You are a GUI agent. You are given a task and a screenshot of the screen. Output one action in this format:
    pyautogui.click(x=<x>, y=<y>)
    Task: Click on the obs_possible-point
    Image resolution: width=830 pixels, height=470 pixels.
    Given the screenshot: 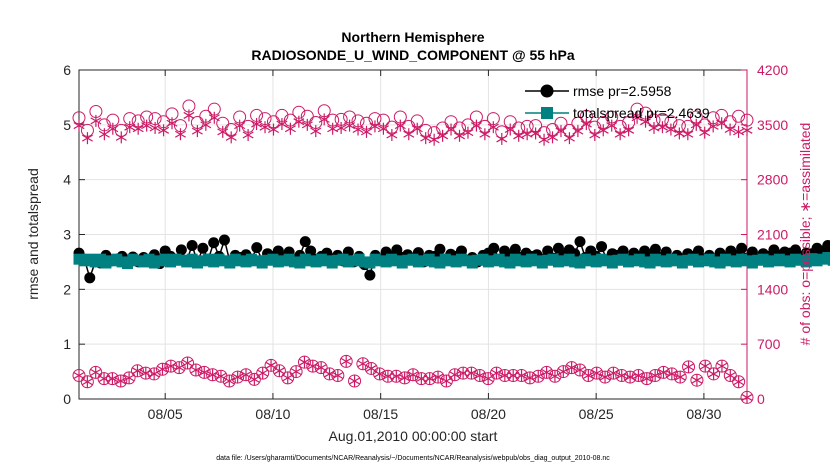 What is the action you would take?
    pyautogui.click(x=739, y=116)
    